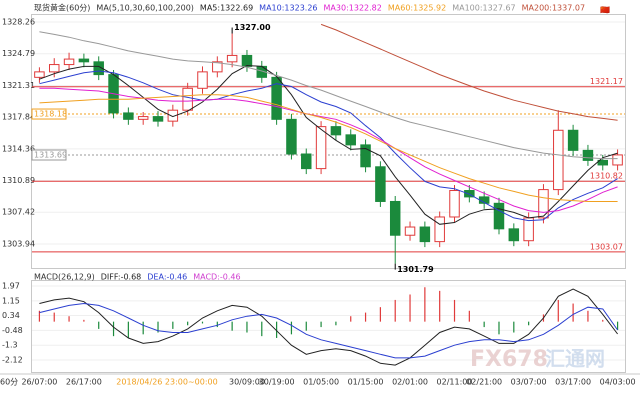  Describe the element at coordinates (11, 300) in the screenshot. I see `y-tick-label: 1.15` at that location.